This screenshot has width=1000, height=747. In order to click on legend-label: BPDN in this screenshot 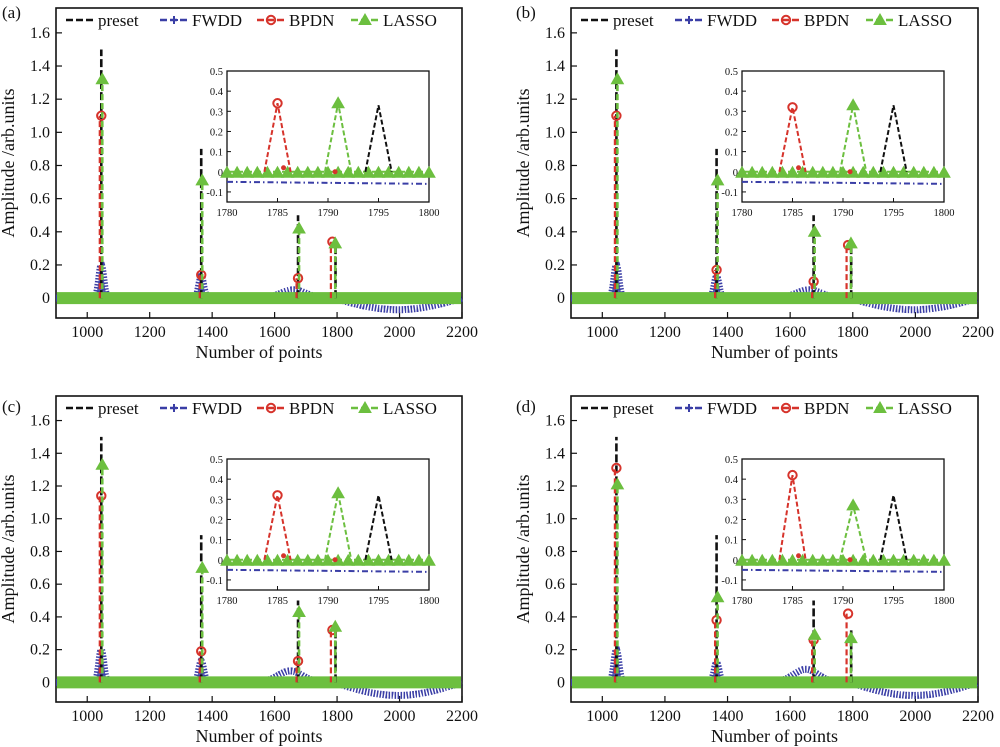, I will do `click(826, 408)`.